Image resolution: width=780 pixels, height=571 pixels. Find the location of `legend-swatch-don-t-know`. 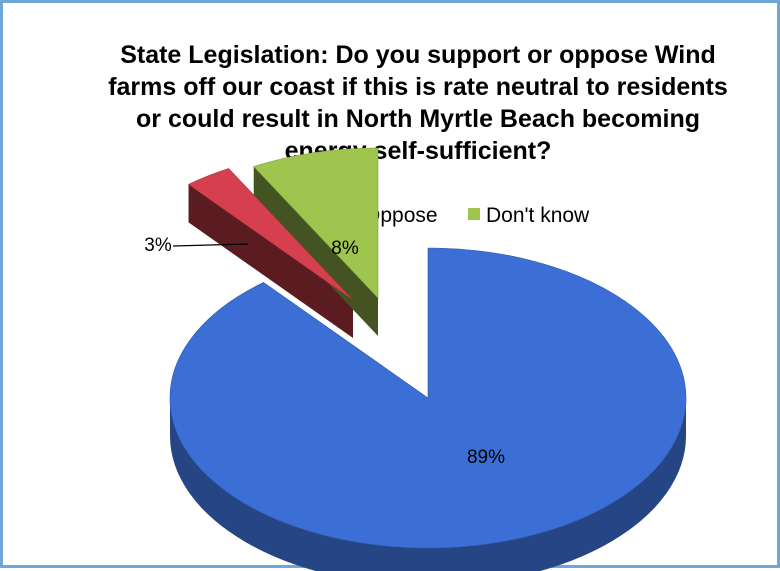

legend-swatch-don-t-know is located at coordinates (474, 214).